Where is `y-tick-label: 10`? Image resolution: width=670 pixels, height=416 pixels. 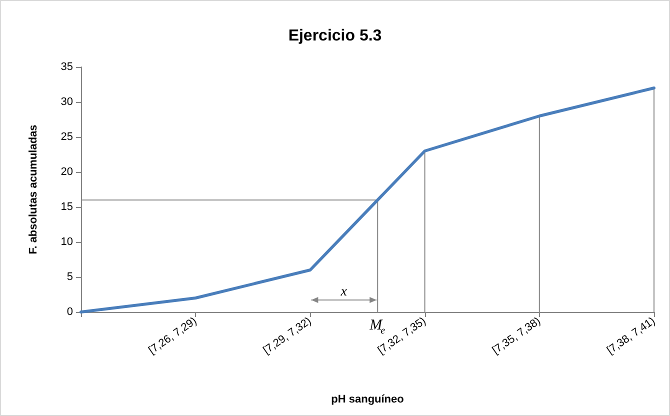 y-tick-label: 10 is located at coordinates (66, 242).